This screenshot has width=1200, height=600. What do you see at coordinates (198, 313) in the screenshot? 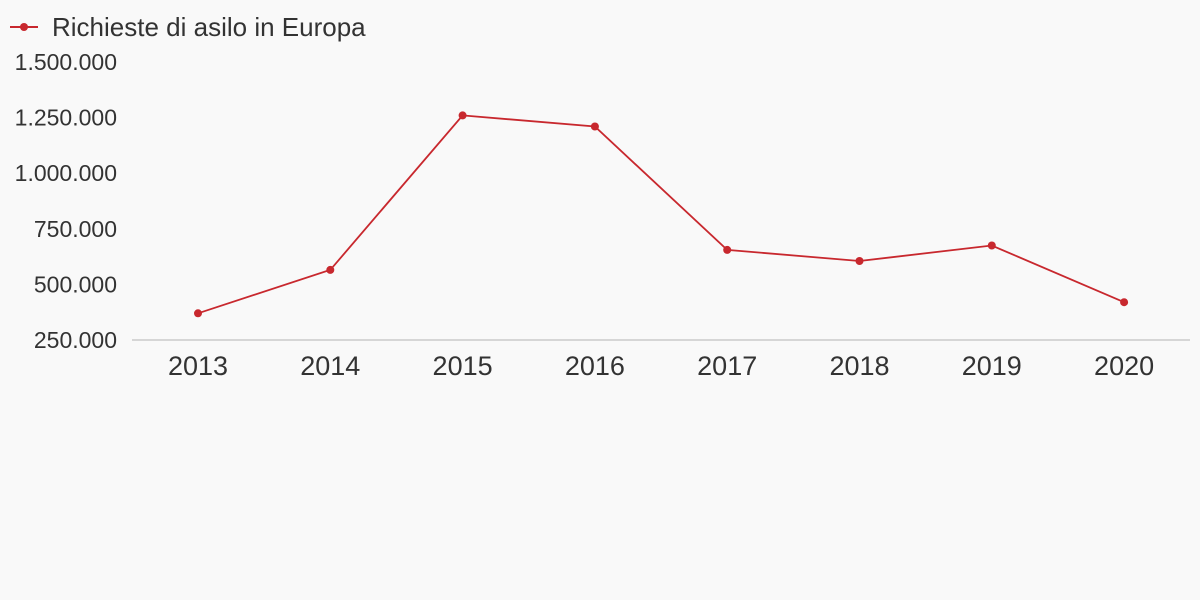
I see `data-point-2013` at bounding box center [198, 313].